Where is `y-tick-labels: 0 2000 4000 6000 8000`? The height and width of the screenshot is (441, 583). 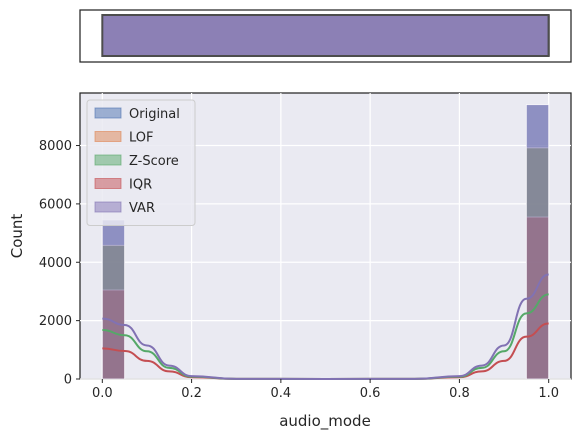 y-tick-labels: 0 2000 4000 6000 8000 is located at coordinates (59, 263).